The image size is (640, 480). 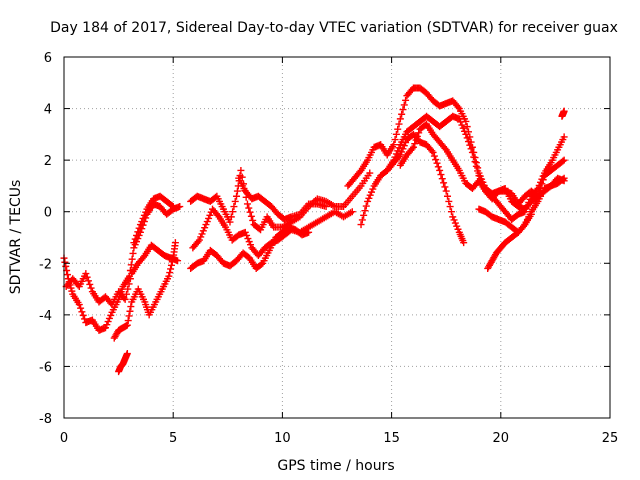 I want to click on y-tick-label: -4, so click(x=45, y=316).